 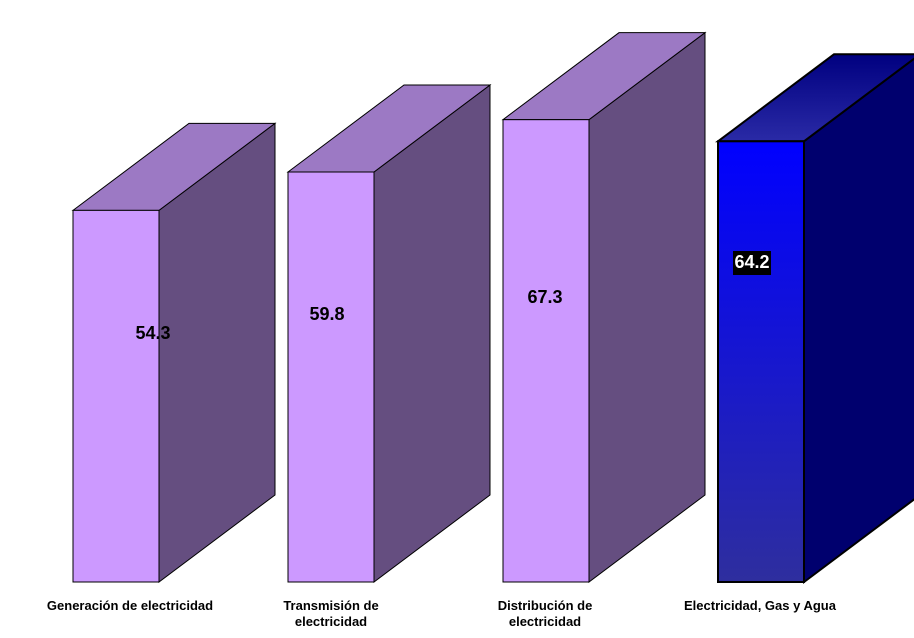 I want to click on bar-value-label: 67.3, so click(x=544, y=297).